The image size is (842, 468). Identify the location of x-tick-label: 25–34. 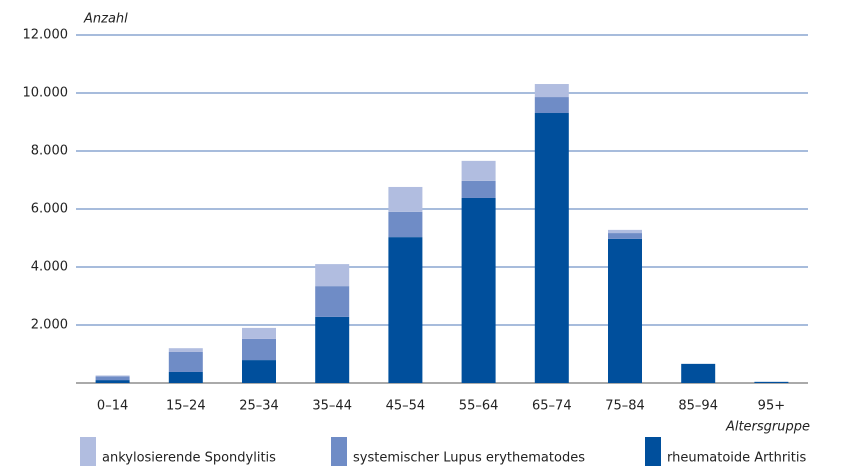
(259, 406).